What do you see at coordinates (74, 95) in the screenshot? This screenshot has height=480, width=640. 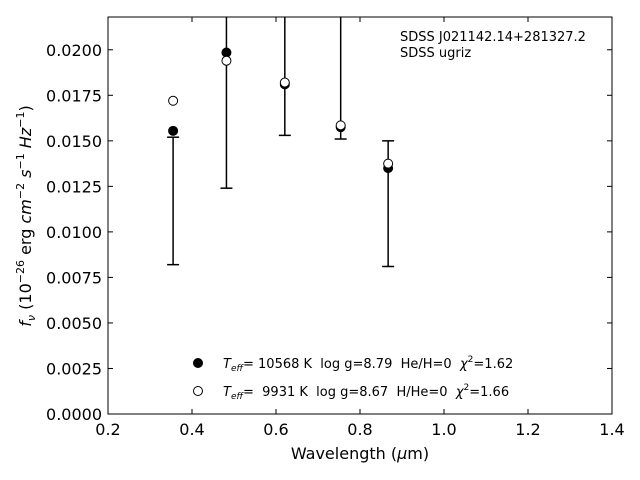 I see `y-tick-label: 0.0175` at bounding box center [74, 95].